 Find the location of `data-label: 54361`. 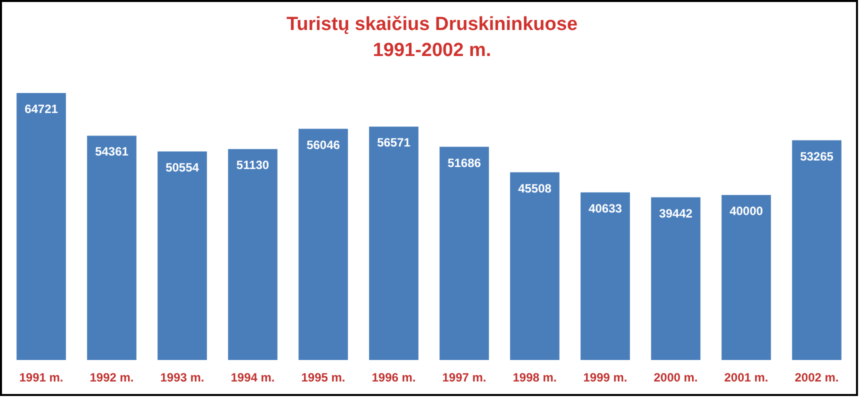

data-label: 54361 is located at coordinates (112, 151).